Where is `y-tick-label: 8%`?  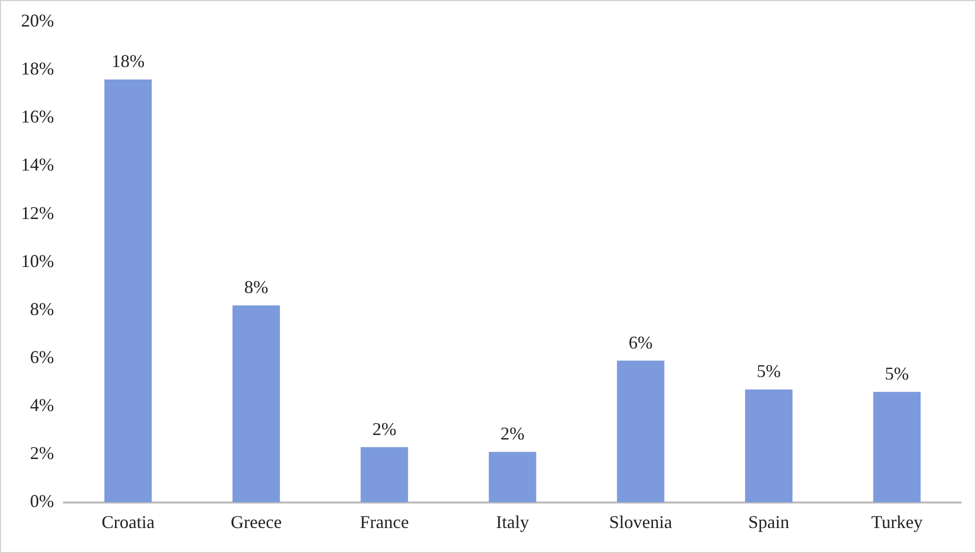
y-tick-label: 8% is located at coordinates (42, 308).